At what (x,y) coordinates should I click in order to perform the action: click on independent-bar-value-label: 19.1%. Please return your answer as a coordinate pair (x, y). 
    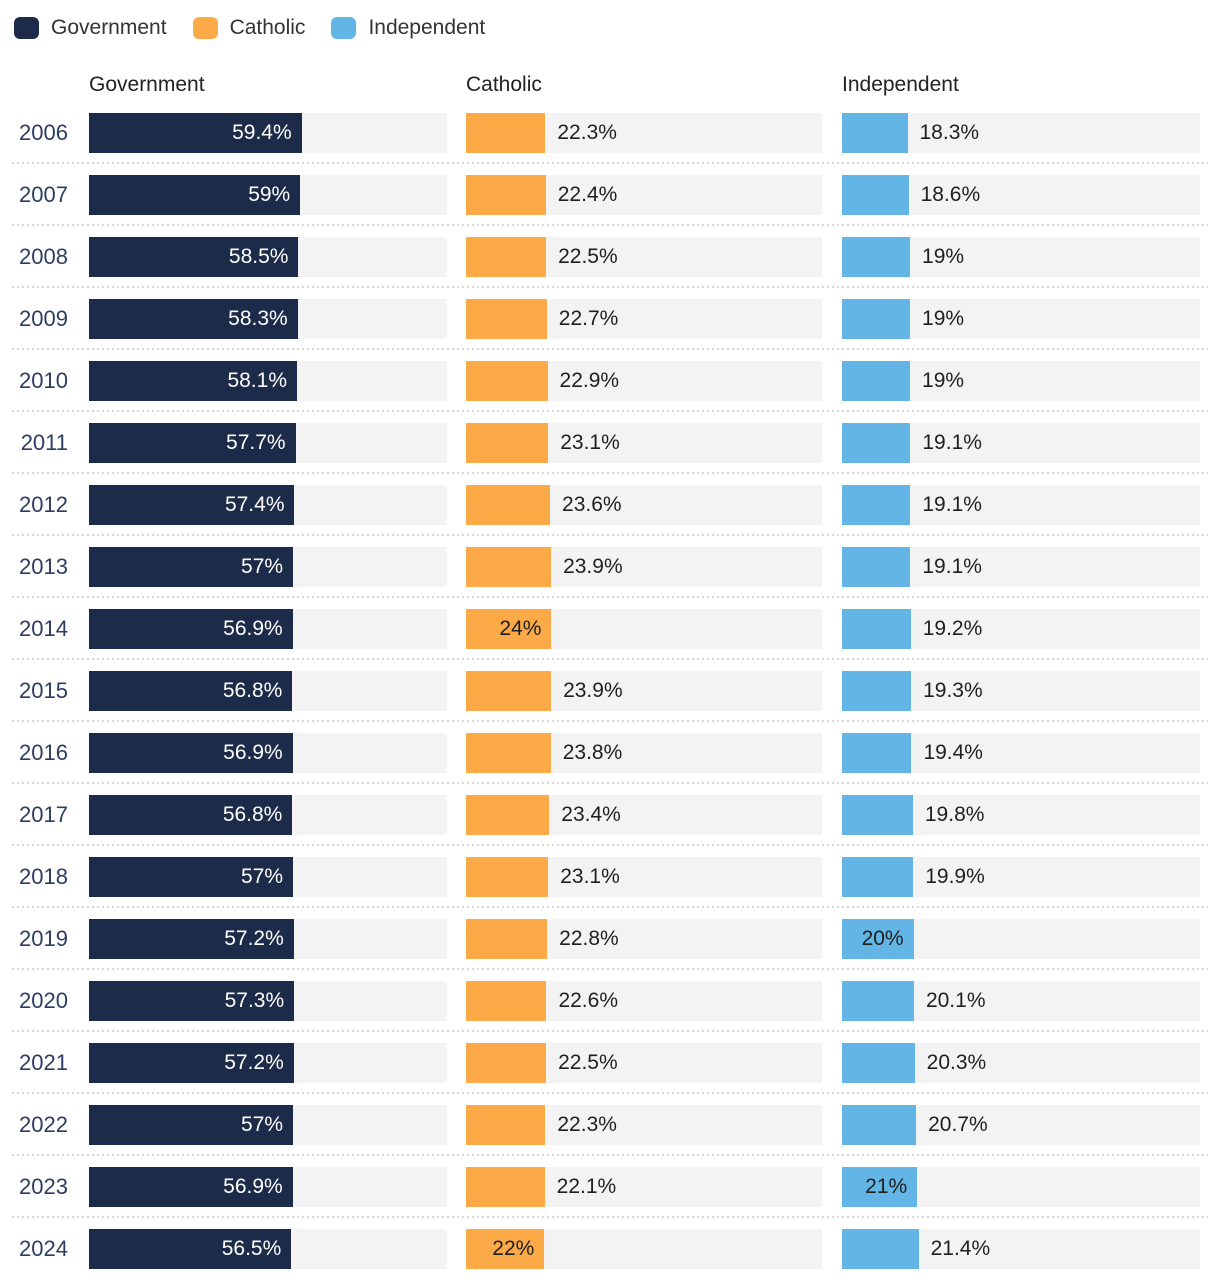
    Looking at the image, I should click on (952, 442).